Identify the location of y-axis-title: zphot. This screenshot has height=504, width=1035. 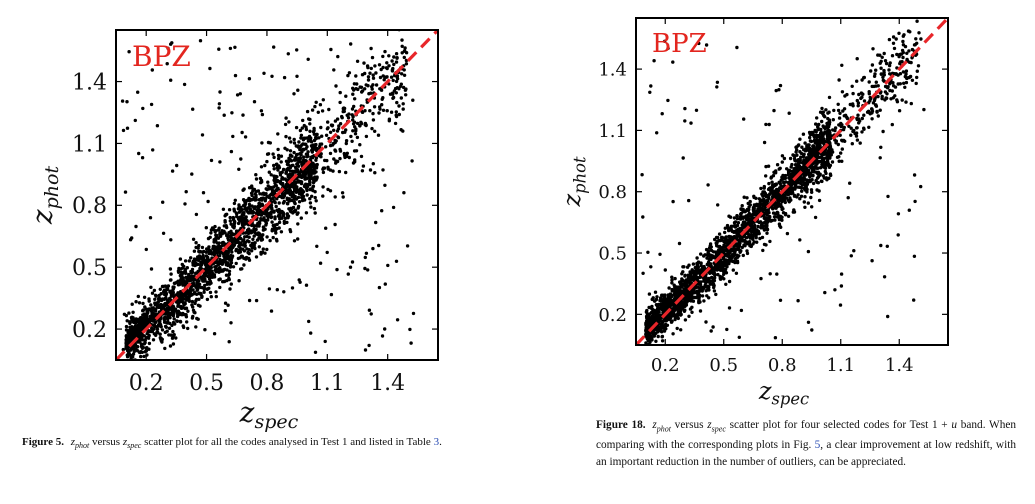
(44, 195).